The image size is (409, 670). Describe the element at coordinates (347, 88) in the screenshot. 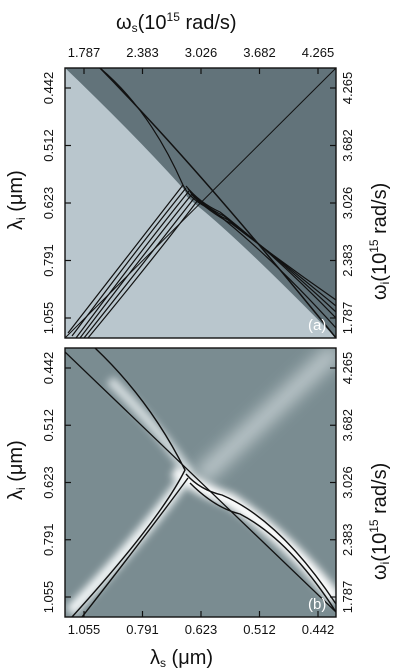

I see `panel-a-right-axis-tick-label: 4.265` at that location.